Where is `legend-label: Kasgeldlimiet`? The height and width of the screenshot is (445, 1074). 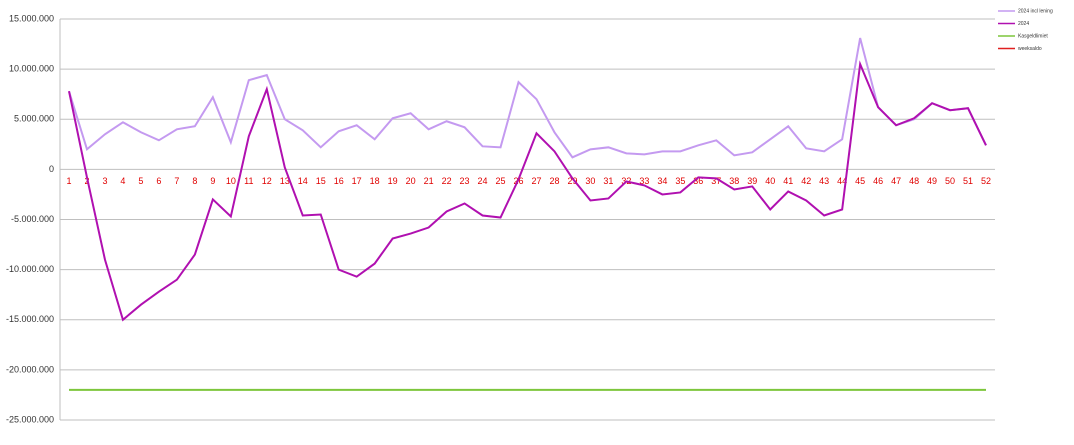 legend-label: Kasgeldlimiet is located at coordinates (1033, 36).